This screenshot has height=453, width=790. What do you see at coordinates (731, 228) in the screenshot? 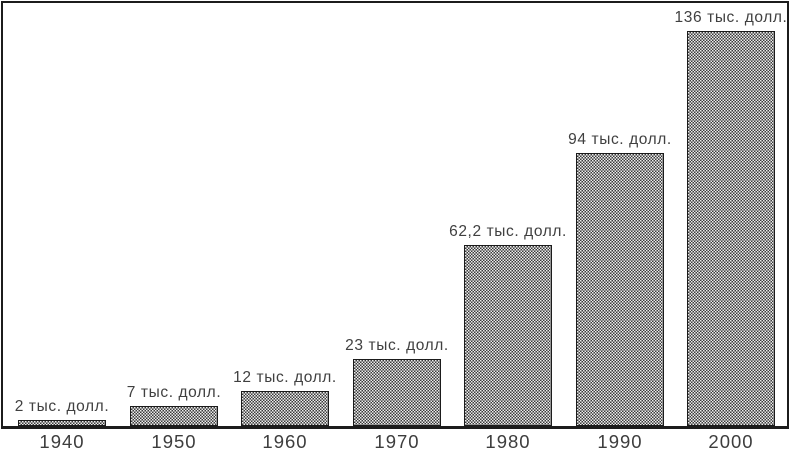
I see `bar-2000` at bounding box center [731, 228].